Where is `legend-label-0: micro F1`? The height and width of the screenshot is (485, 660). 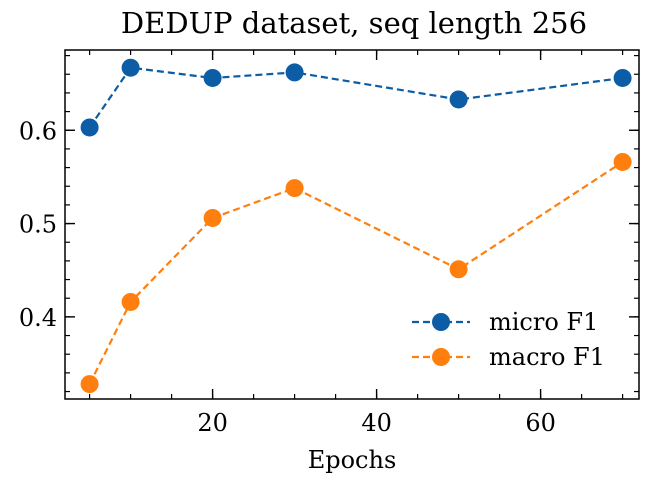 legend-label-0: micro F1 is located at coordinates (543, 322).